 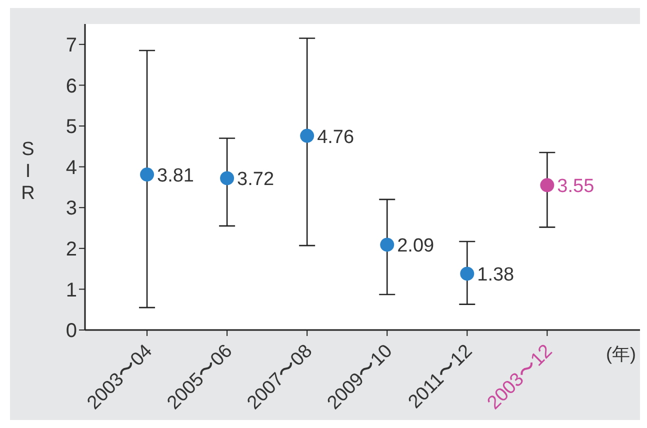 What do you see at coordinates (71, 331) in the screenshot?
I see `y-tick-label: 0` at bounding box center [71, 331].